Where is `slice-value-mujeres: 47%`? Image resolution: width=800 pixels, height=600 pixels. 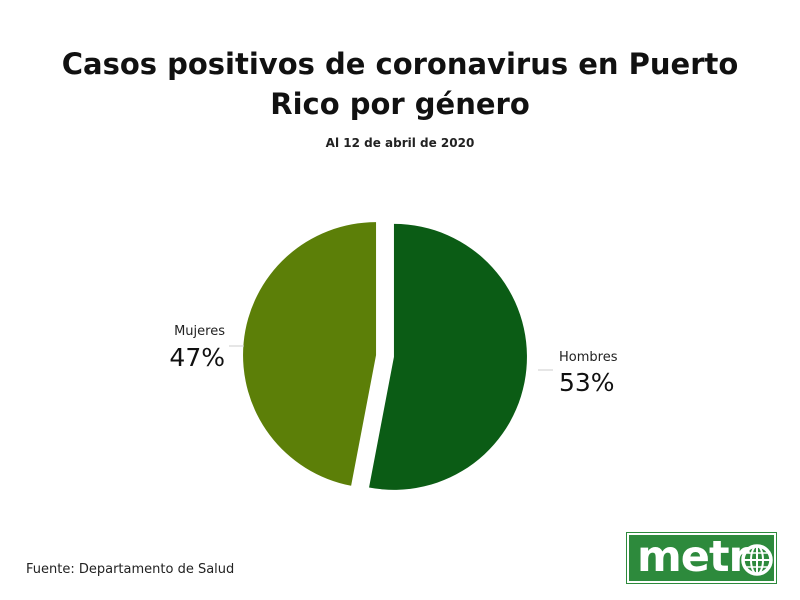
slice-value-mujeres: 47% is located at coordinates (197, 357).